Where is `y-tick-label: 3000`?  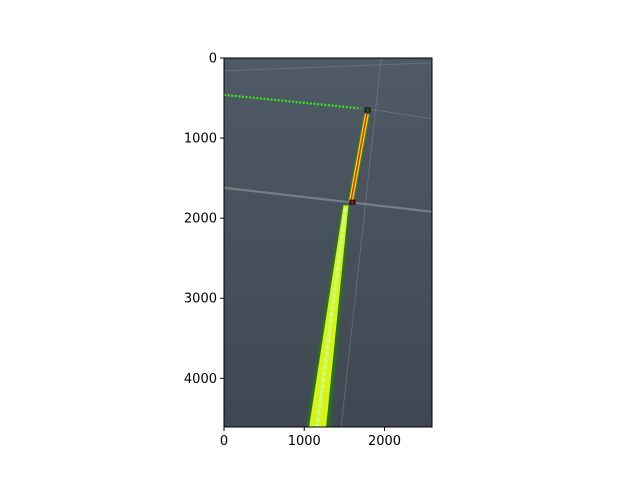
y-tick-label: 3000 is located at coordinates (200, 299).